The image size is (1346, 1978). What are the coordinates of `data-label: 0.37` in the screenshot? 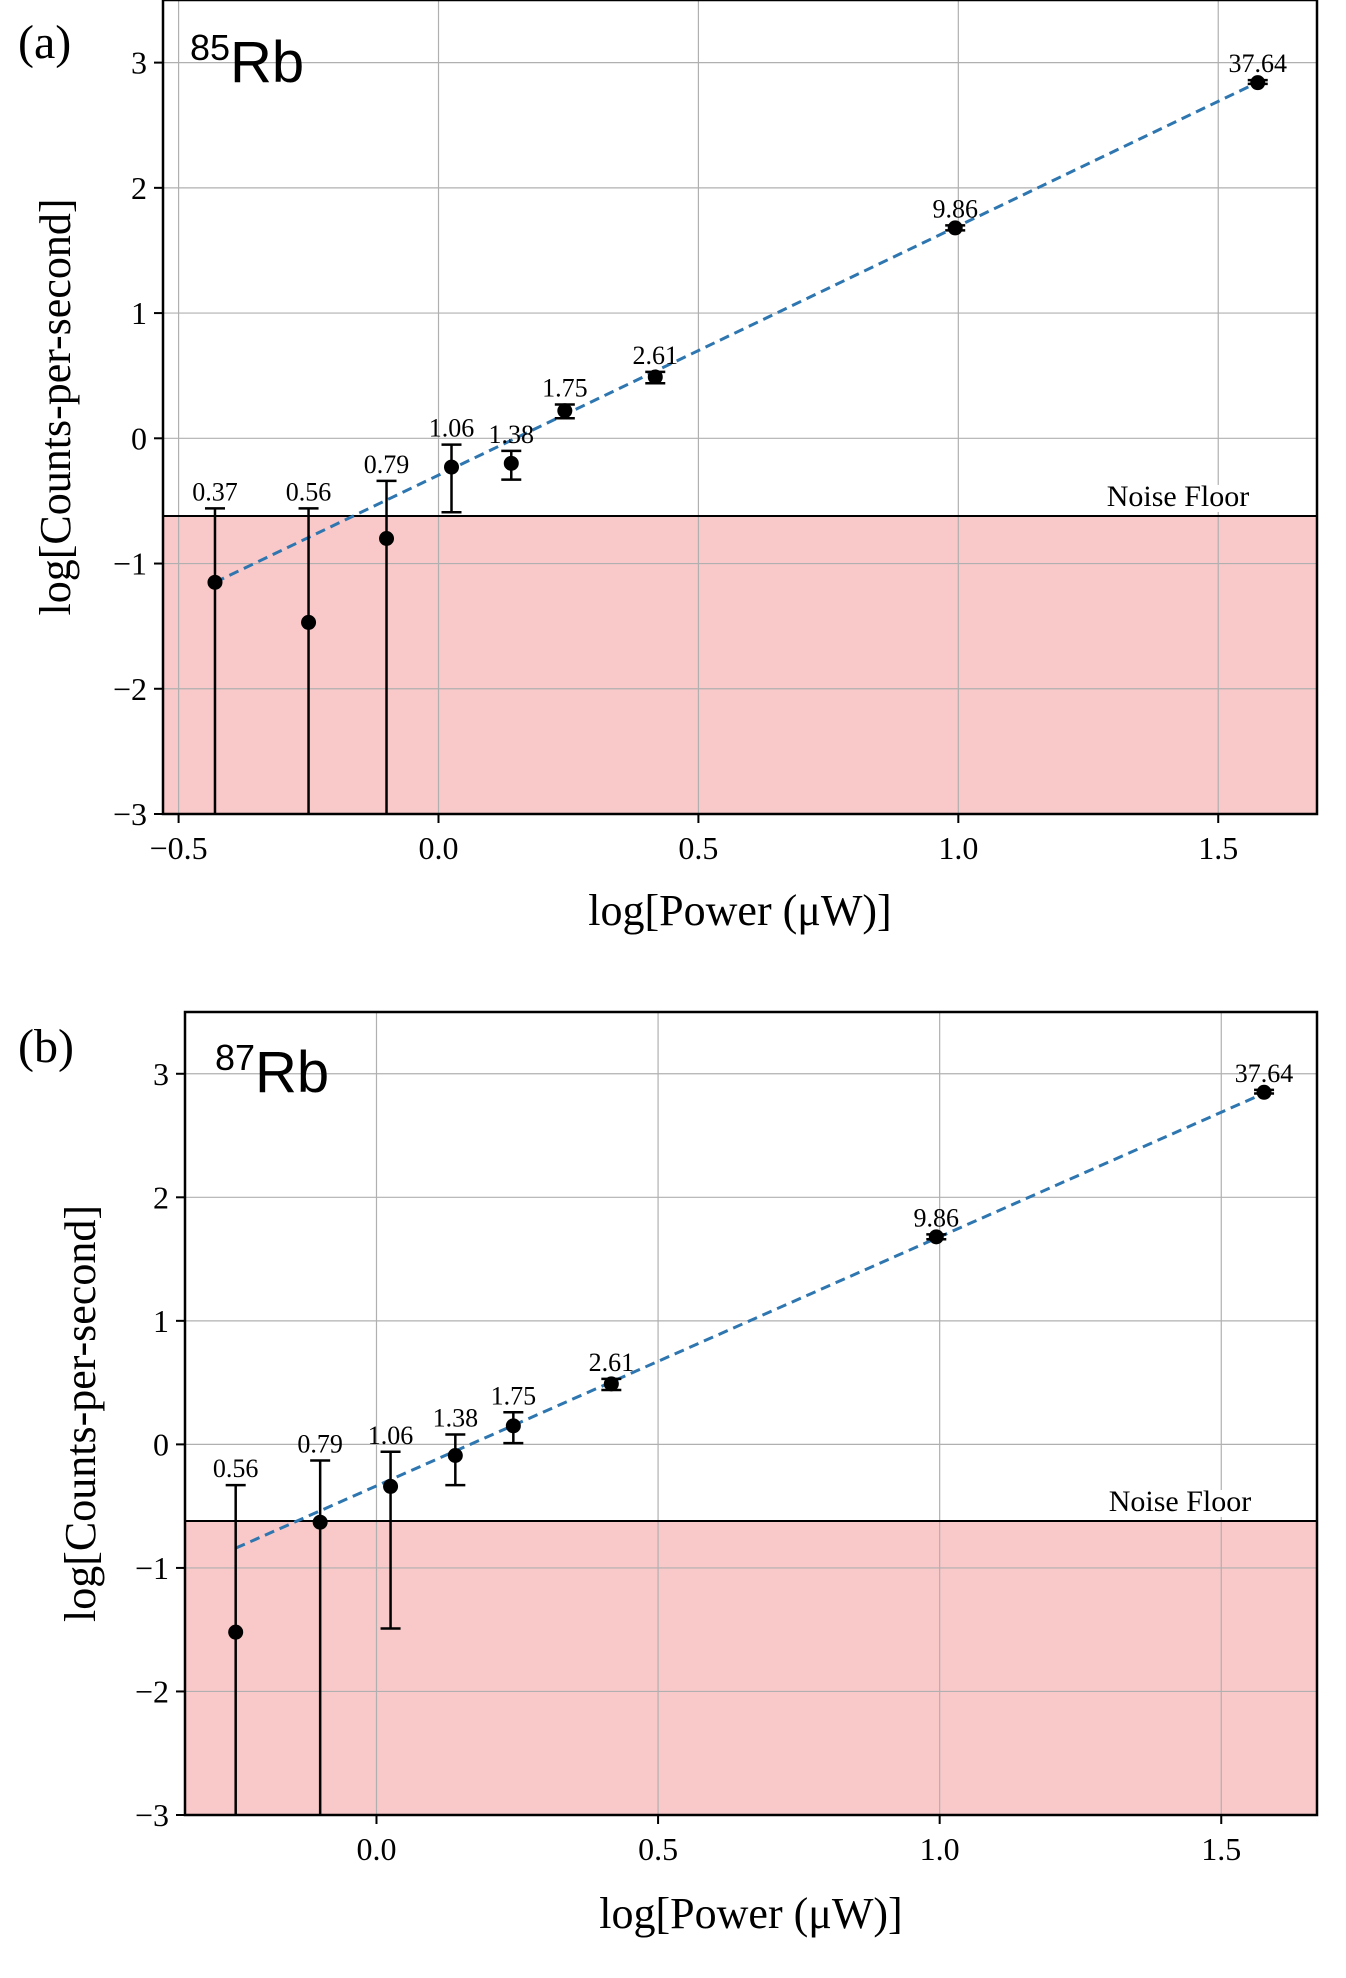 It's located at (215, 491).